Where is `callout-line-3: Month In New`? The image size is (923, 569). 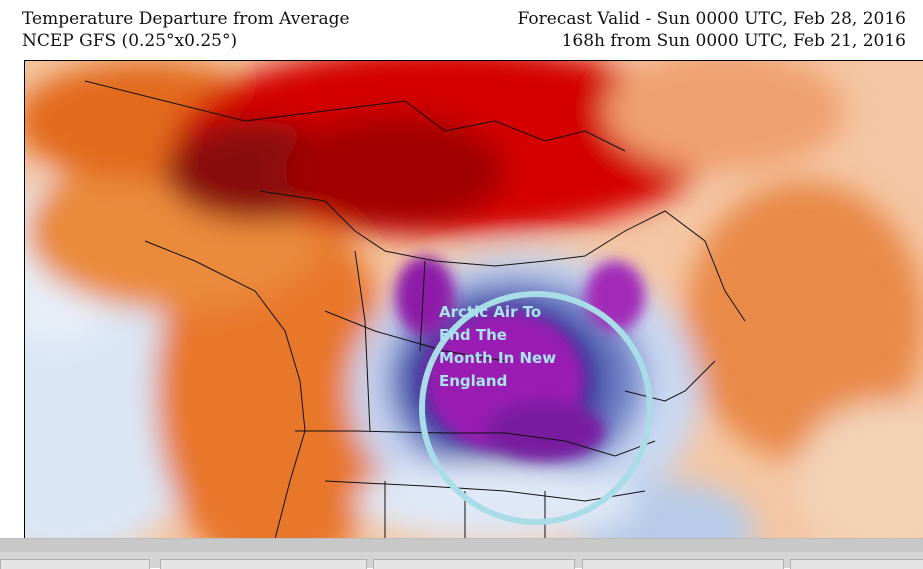
callout-line-3: Month In New is located at coordinates (498, 358).